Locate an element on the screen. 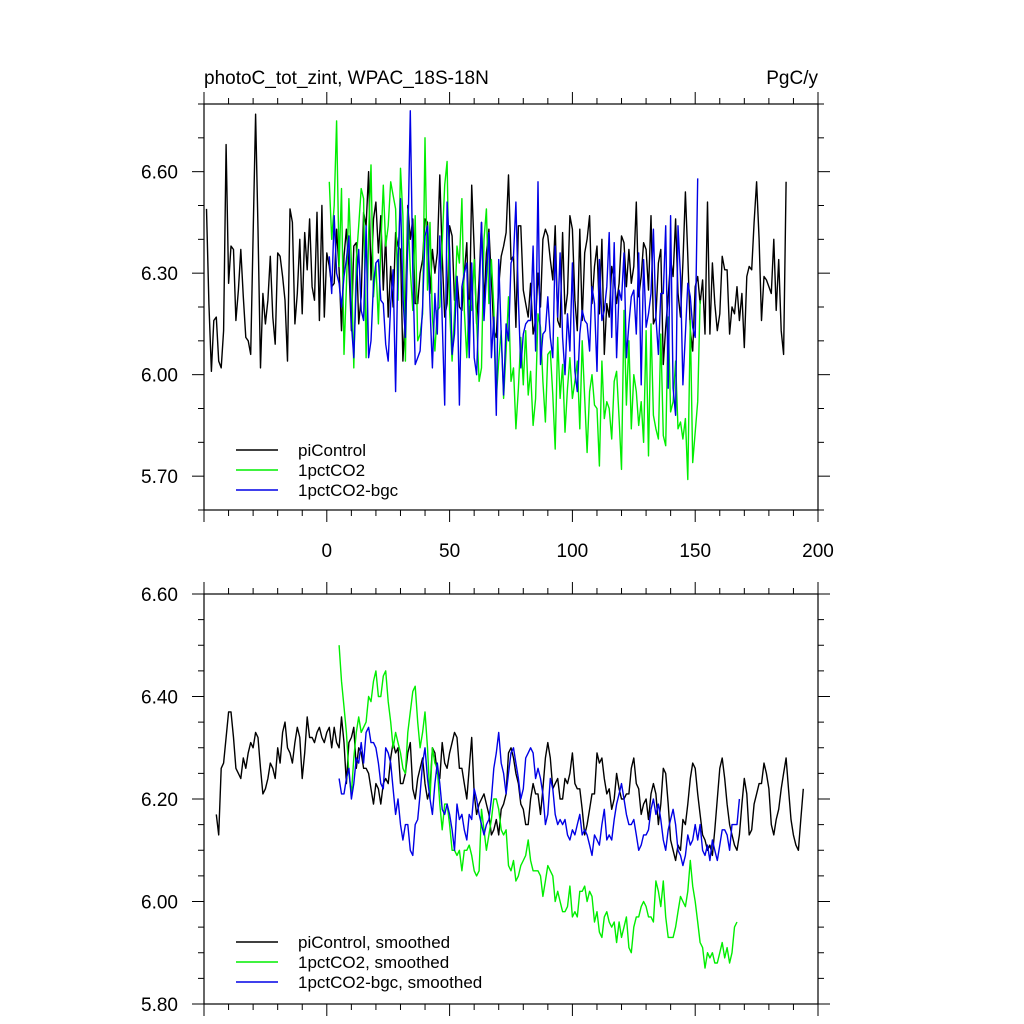  legend-label-1pctco2-bgc: 1pctCO2-bgc is located at coordinates (348, 490).